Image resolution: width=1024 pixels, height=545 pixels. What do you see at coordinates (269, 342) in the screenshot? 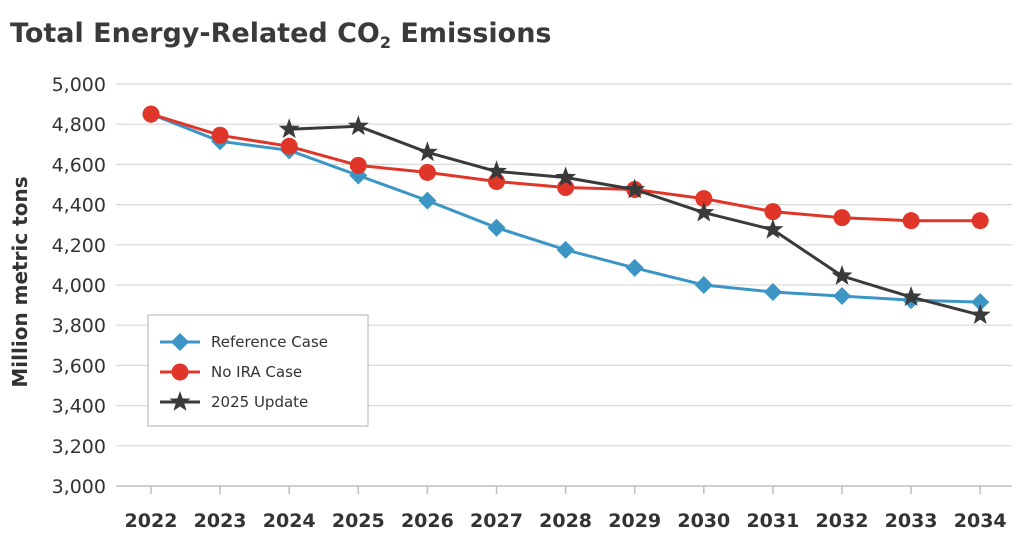
I see `legend-label: Reference Case` at bounding box center [269, 342].